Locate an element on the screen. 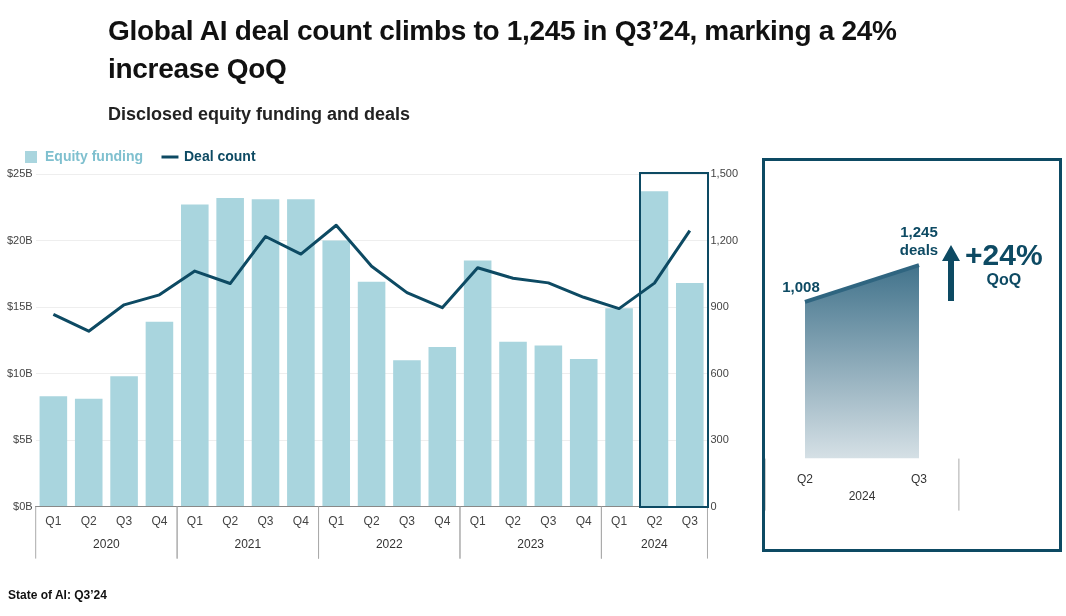  legend-label: Equity funding is located at coordinates (94, 155).